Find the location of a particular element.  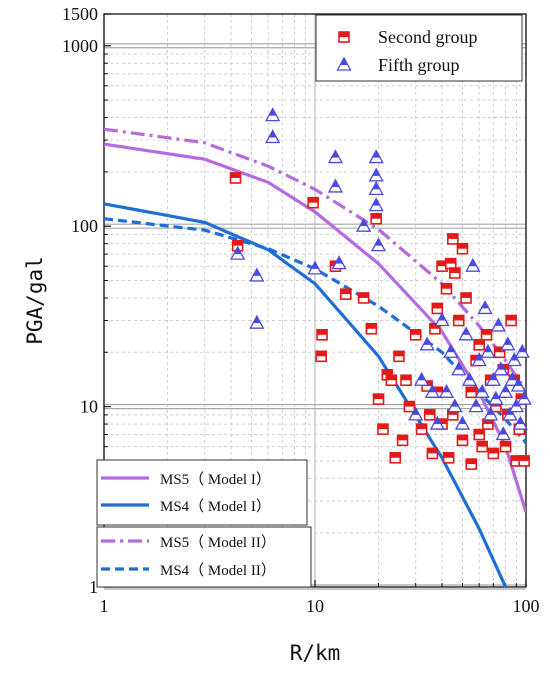

legend-label: MS4（ Model I） is located at coordinates (215, 506).